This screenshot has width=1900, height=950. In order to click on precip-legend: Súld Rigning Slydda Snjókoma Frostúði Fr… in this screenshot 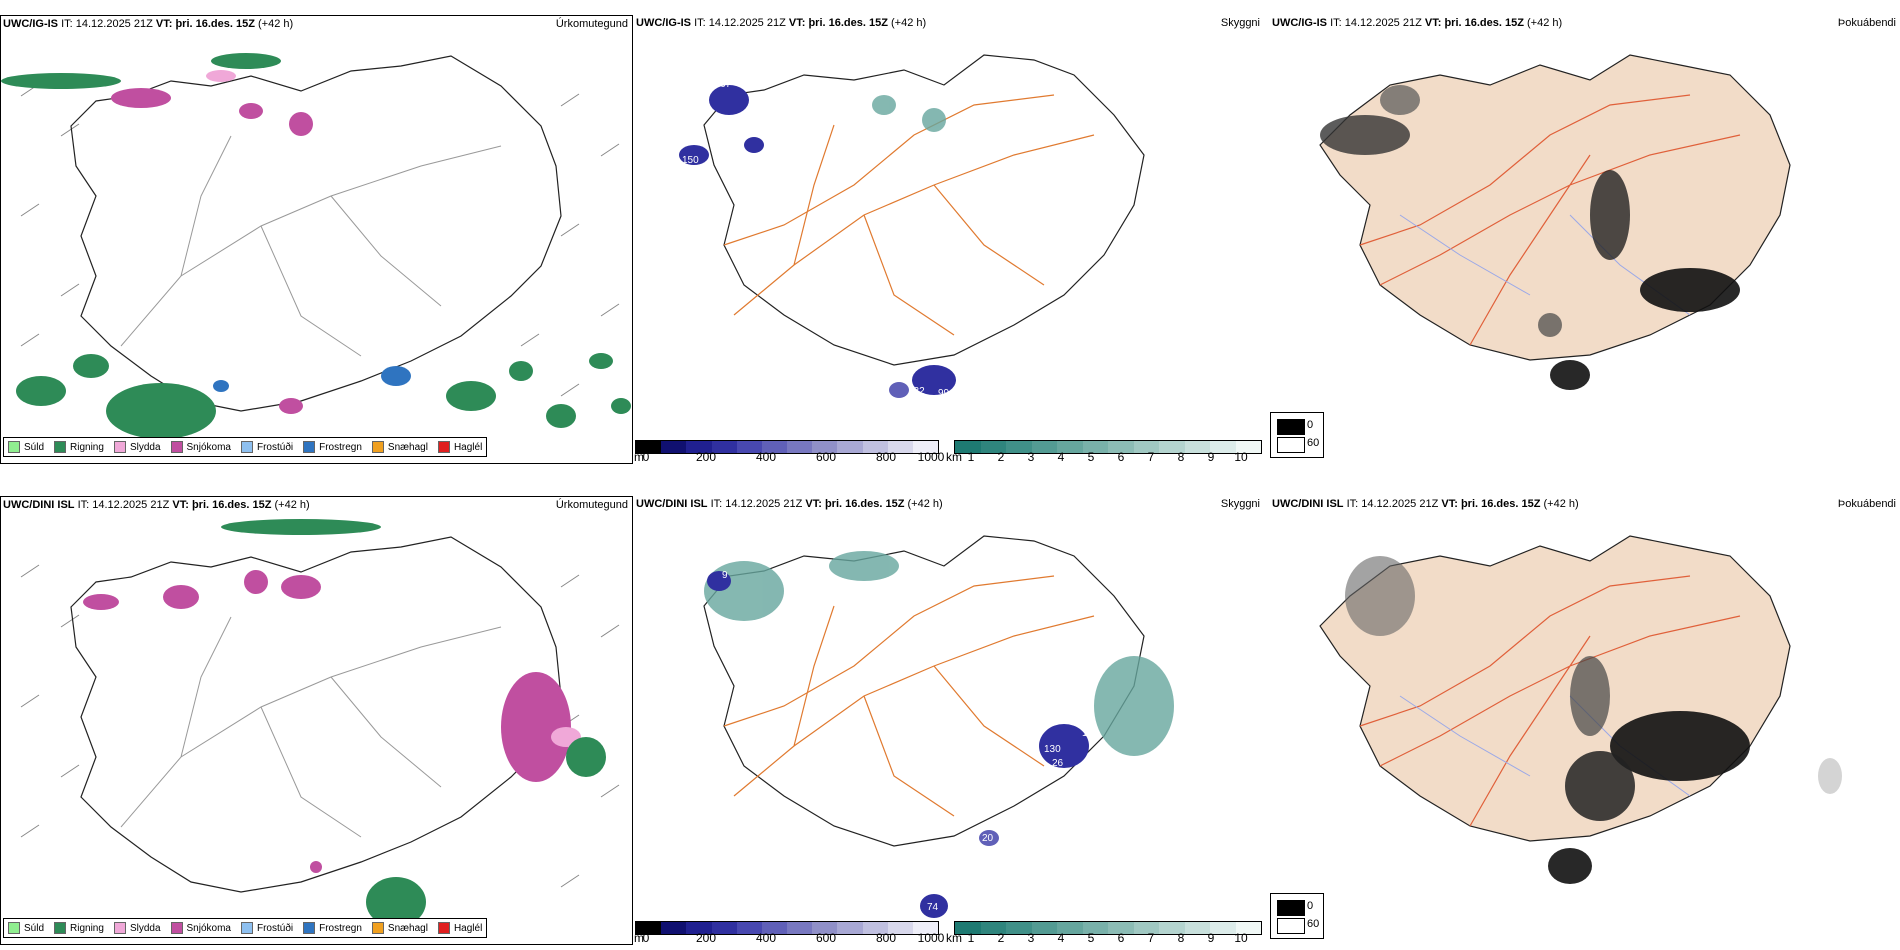, I will do `click(245, 447)`.